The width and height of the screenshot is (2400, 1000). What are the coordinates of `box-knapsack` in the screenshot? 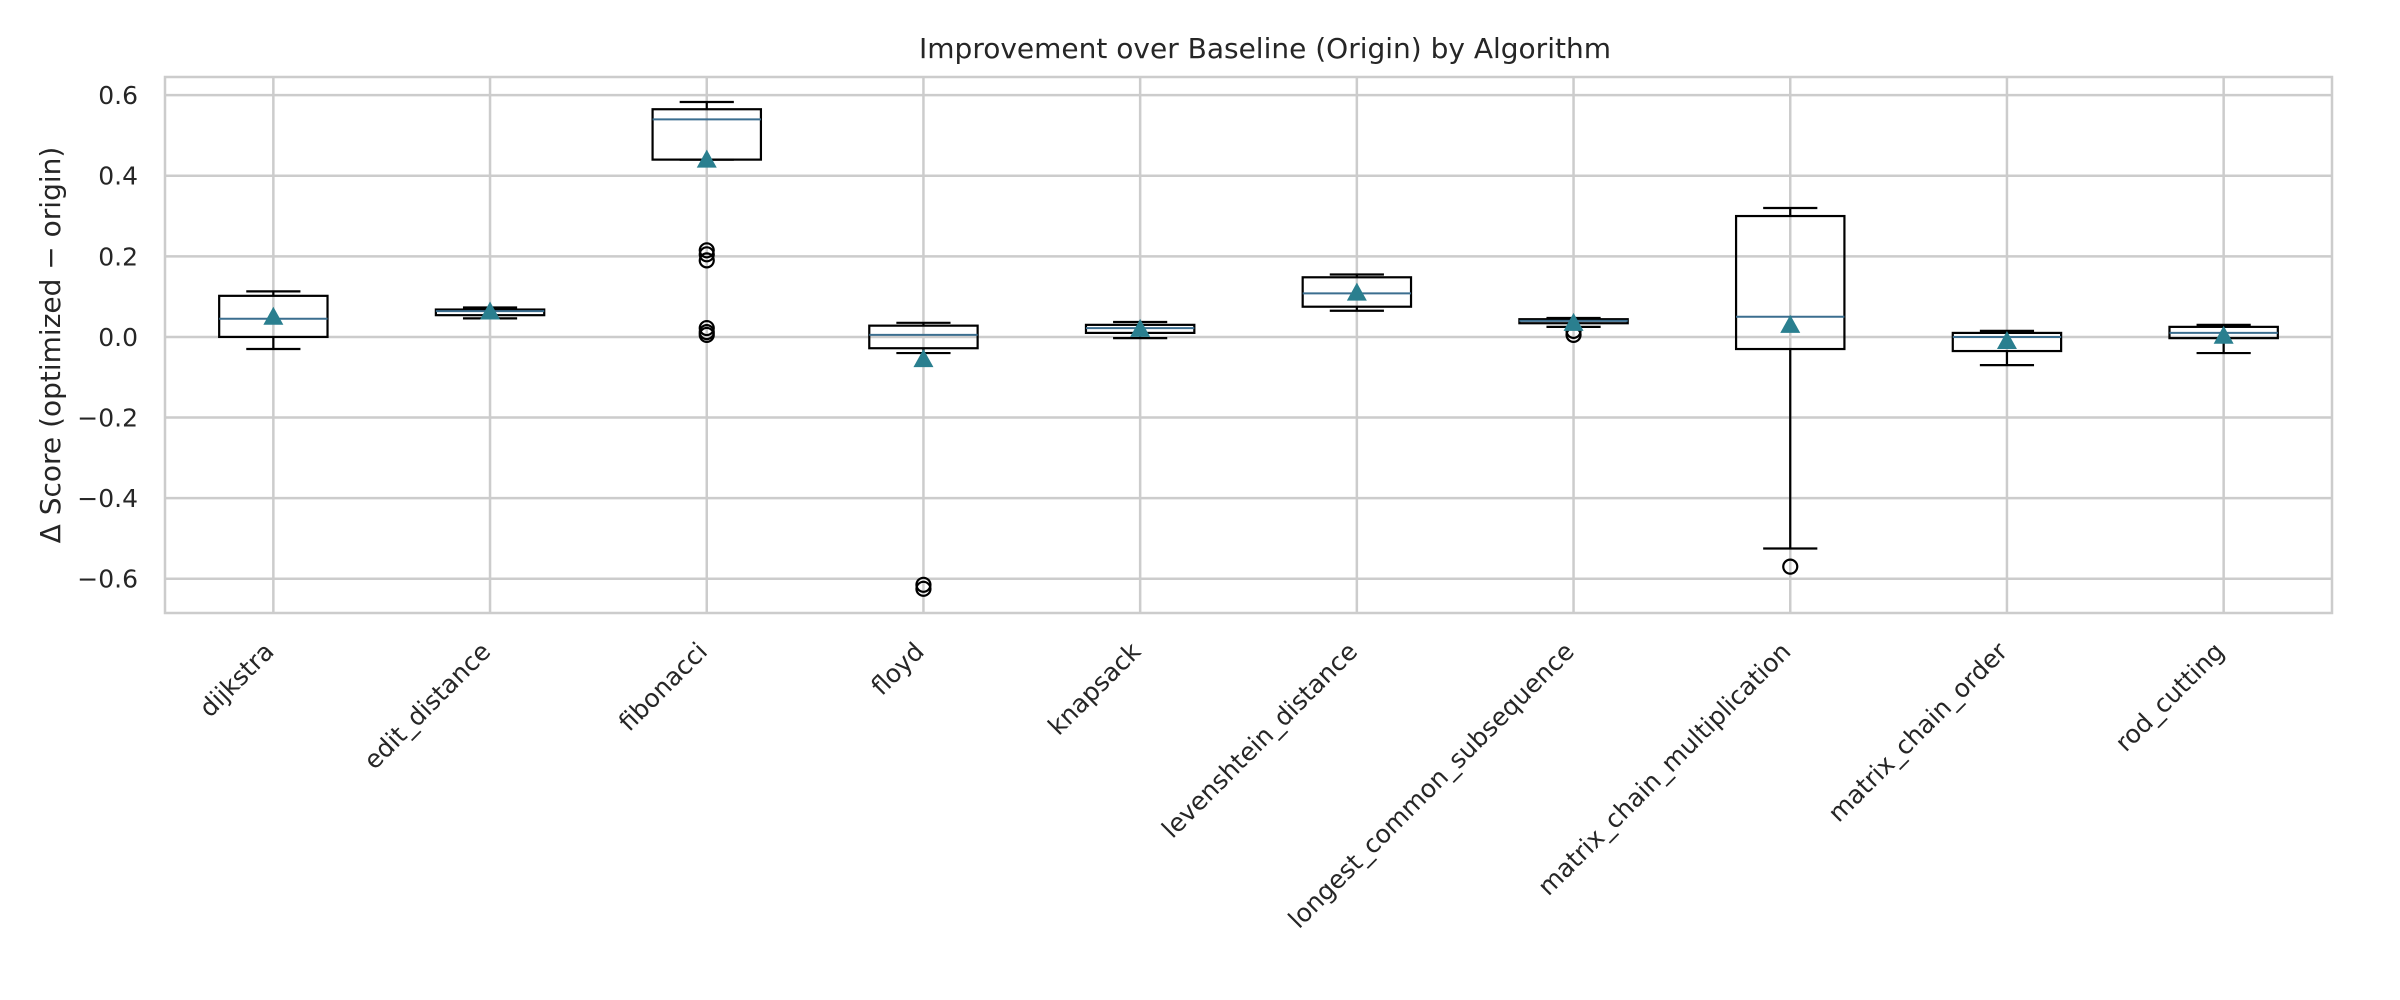 It's located at (1140, 329).